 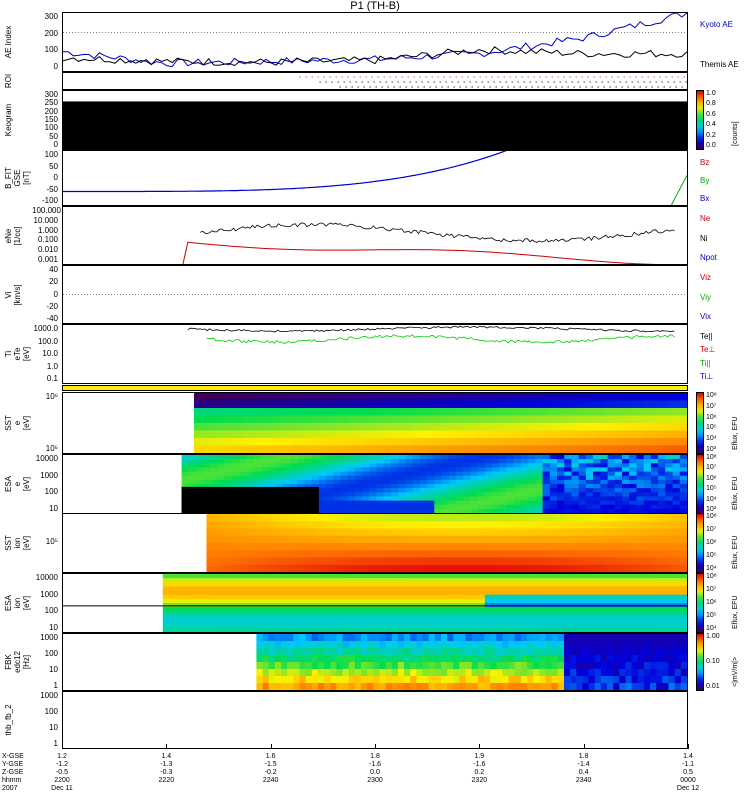 What do you see at coordinates (678, 190) in the screenshot?
I see `series-by` at bounding box center [678, 190].